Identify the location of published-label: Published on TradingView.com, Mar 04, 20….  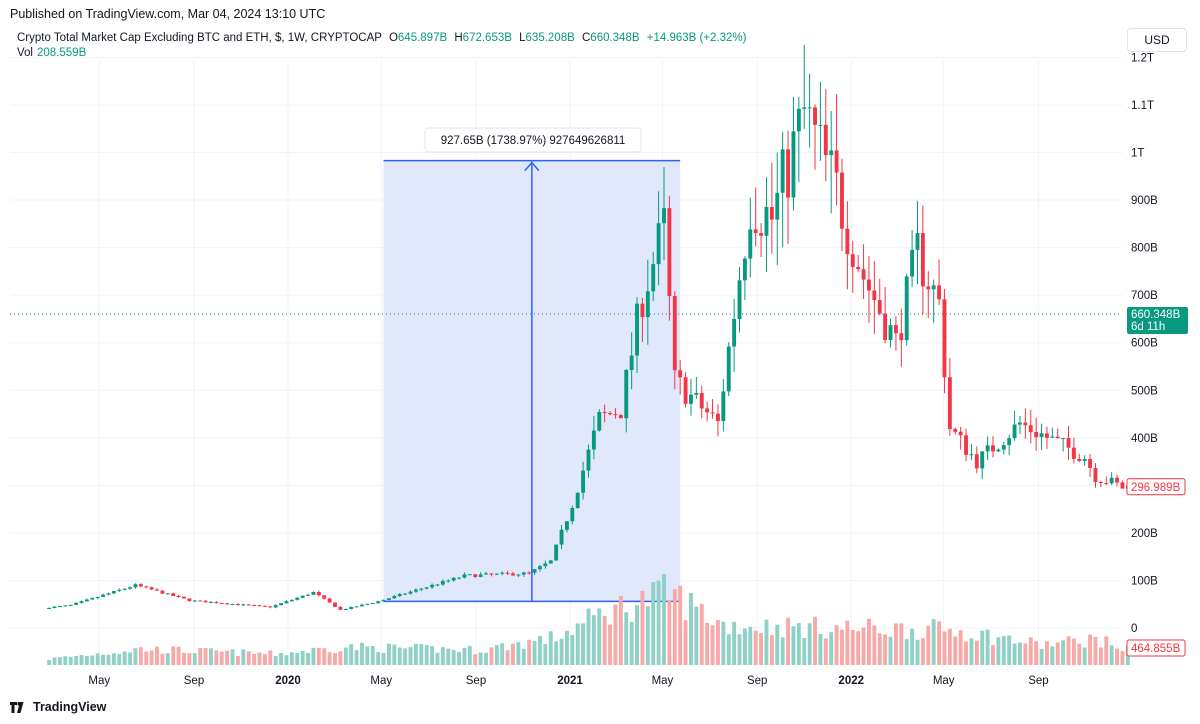
(168, 14).